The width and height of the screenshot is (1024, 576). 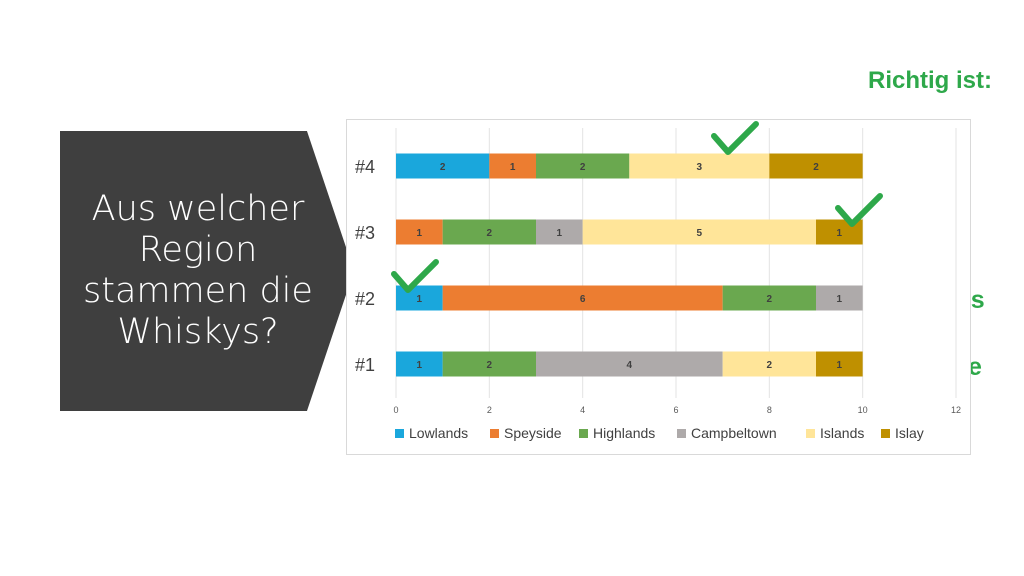 What do you see at coordinates (489, 410) in the screenshot?
I see `x-tick-label: 2` at bounding box center [489, 410].